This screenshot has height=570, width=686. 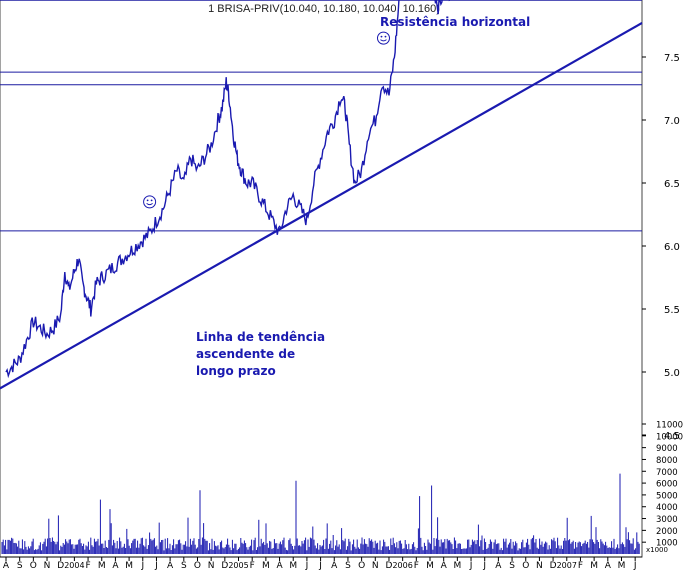 I want to click on price-tick-label: 5.0, so click(x=672, y=373).